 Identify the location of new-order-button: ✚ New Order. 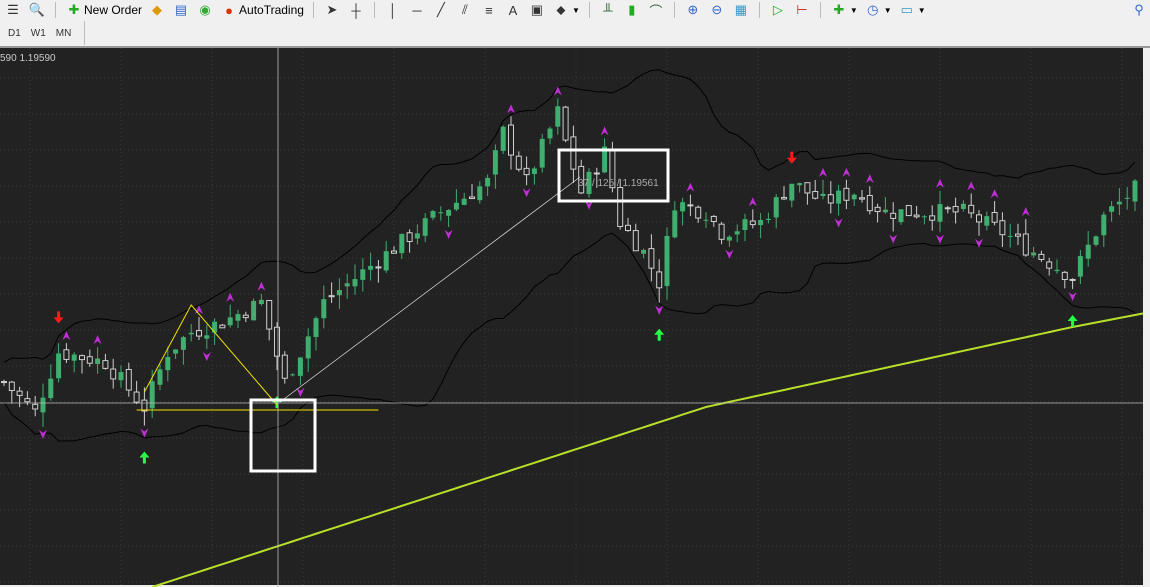
(103, 10).